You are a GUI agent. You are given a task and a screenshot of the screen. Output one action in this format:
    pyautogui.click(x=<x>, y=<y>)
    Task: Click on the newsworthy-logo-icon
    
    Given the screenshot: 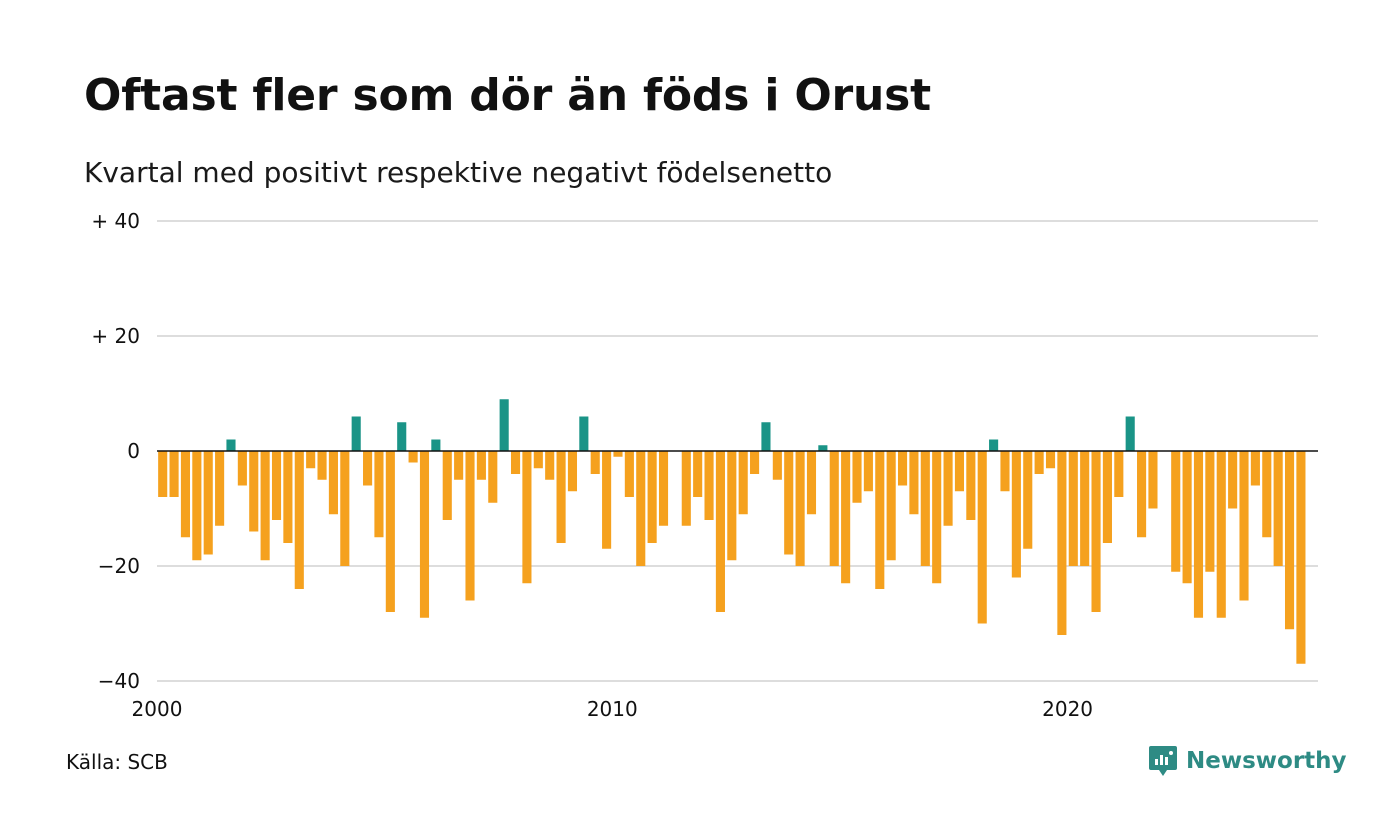 What is the action you would take?
    pyautogui.click(x=1163, y=761)
    